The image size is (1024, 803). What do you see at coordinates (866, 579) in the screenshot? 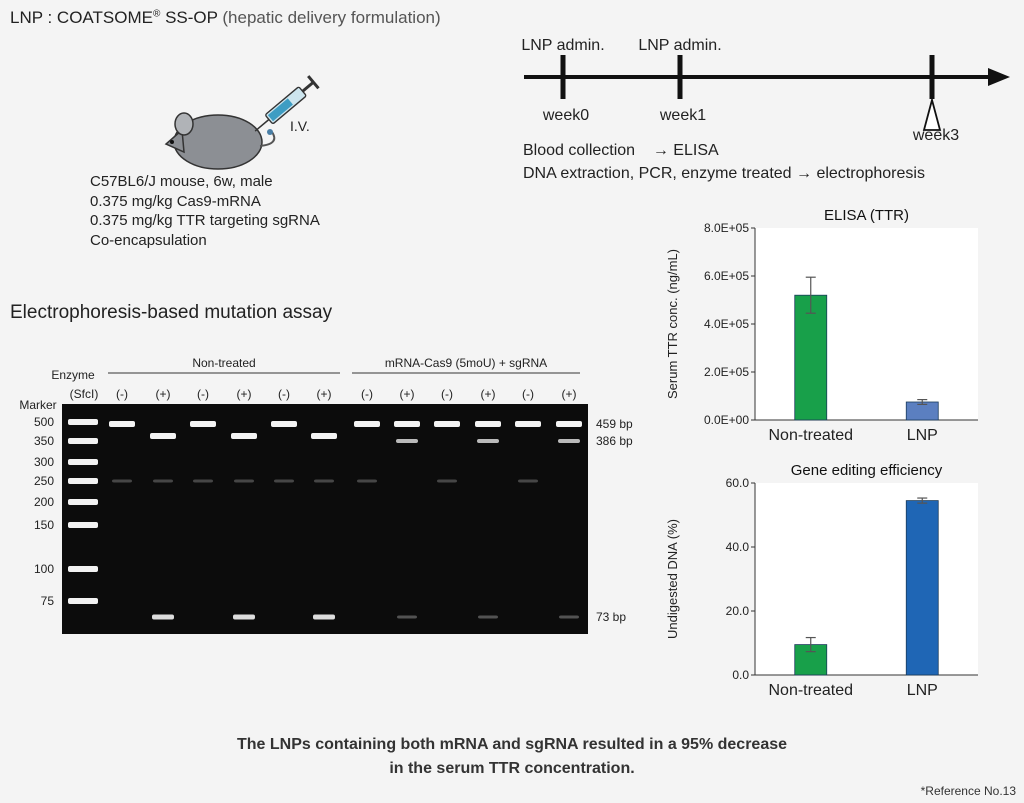
I see `editing-plot-area` at bounding box center [866, 579].